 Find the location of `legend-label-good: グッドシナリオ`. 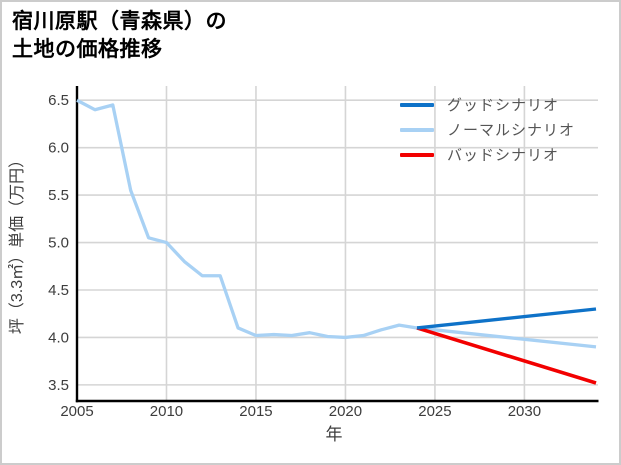

legend-label-good: グッドシナリオ is located at coordinates (503, 105).